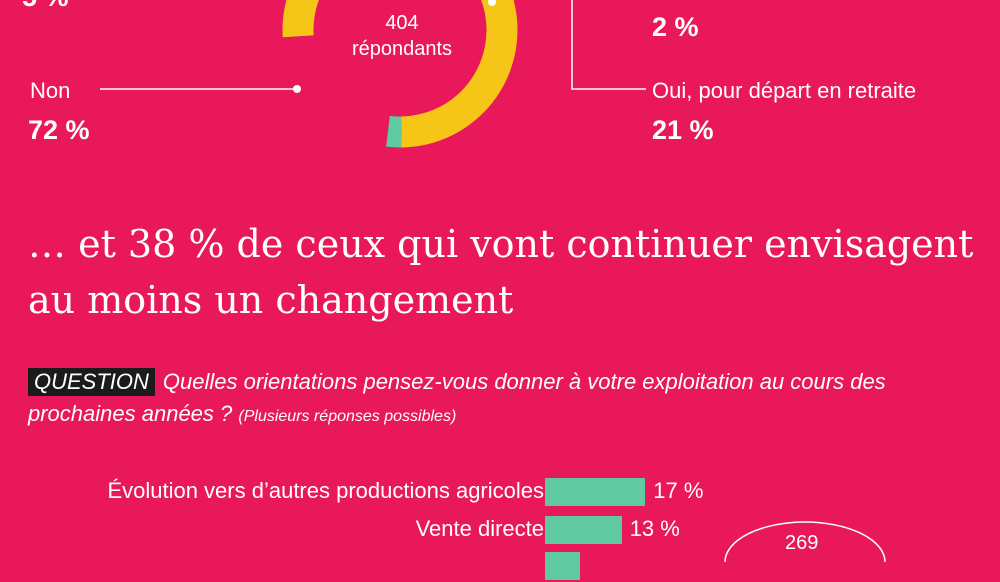 The height and width of the screenshot is (582, 1000). I want to click on respondent-word: répondants, so click(402, 49).